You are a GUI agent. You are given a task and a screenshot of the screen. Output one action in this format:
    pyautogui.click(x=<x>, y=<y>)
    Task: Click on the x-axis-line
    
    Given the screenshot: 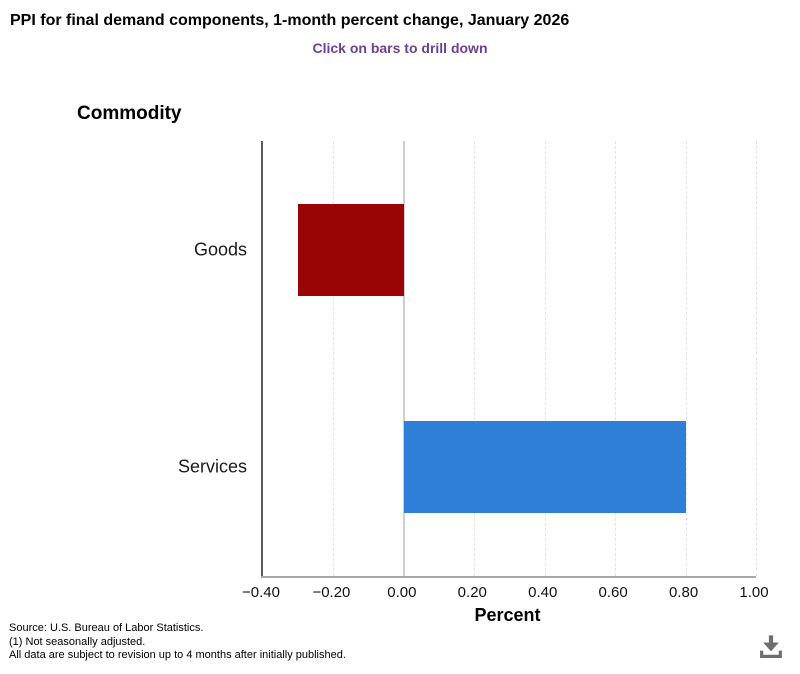 What is the action you would take?
    pyautogui.click(x=508, y=577)
    